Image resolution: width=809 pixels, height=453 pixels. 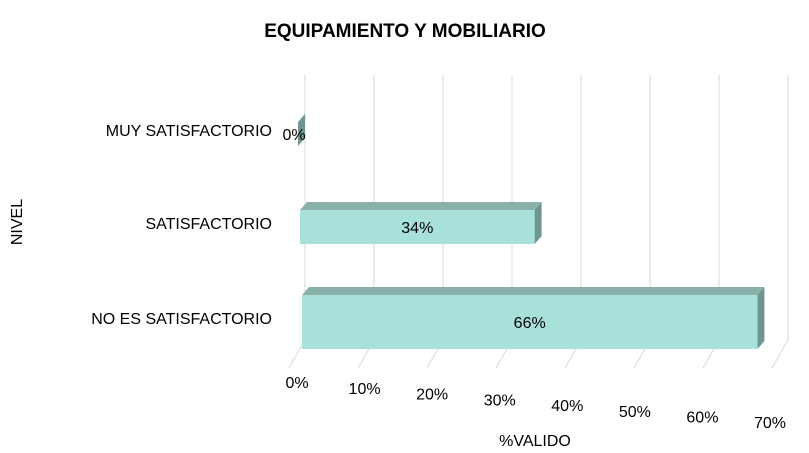 I want to click on x-tick-label: 70%, so click(x=770, y=423).